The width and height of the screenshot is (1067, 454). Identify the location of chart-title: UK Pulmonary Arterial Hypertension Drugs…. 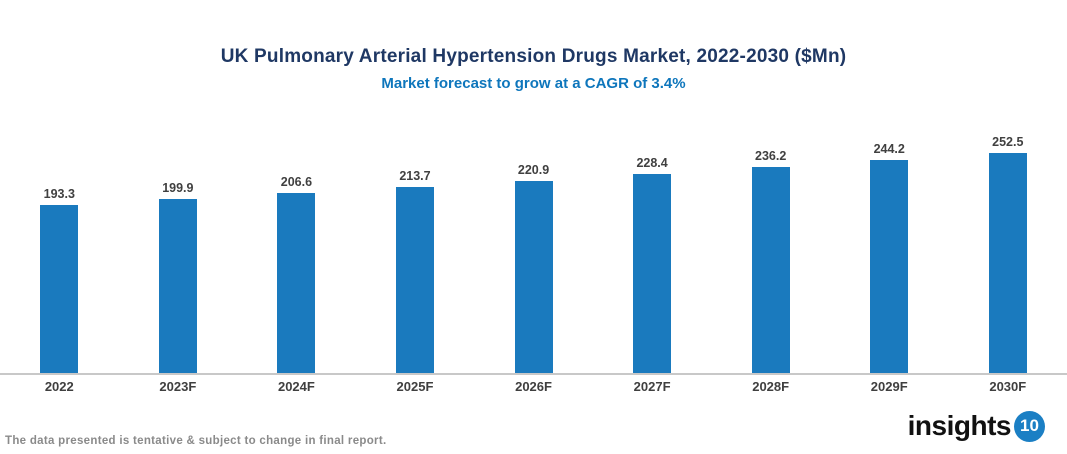
(533, 56).